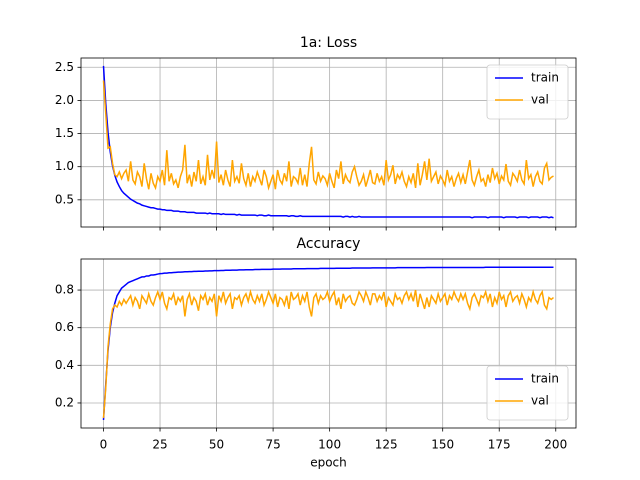  What do you see at coordinates (159, 445) in the screenshot?
I see `x-tick-label: 25` at bounding box center [159, 445].